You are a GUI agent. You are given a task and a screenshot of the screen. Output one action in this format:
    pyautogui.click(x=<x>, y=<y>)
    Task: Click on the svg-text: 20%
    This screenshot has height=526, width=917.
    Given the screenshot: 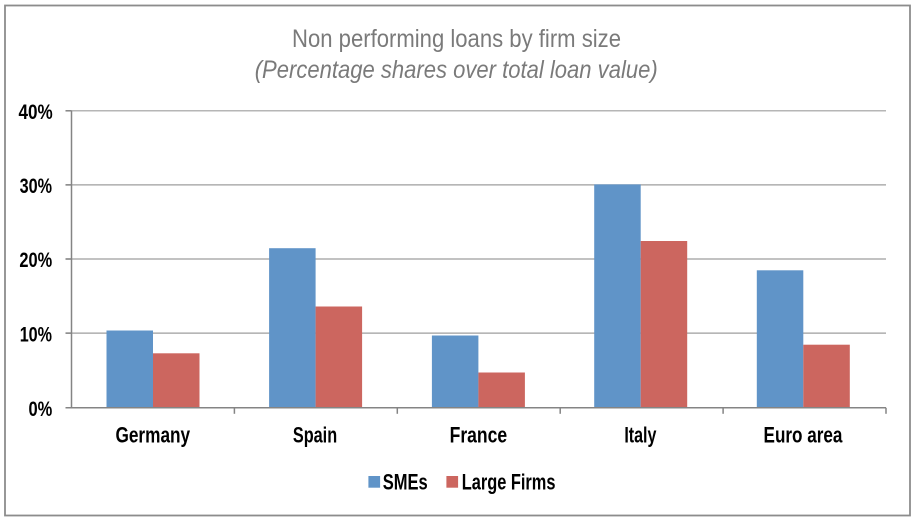 What is the action you would take?
    pyautogui.click(x=35, y=260)
    